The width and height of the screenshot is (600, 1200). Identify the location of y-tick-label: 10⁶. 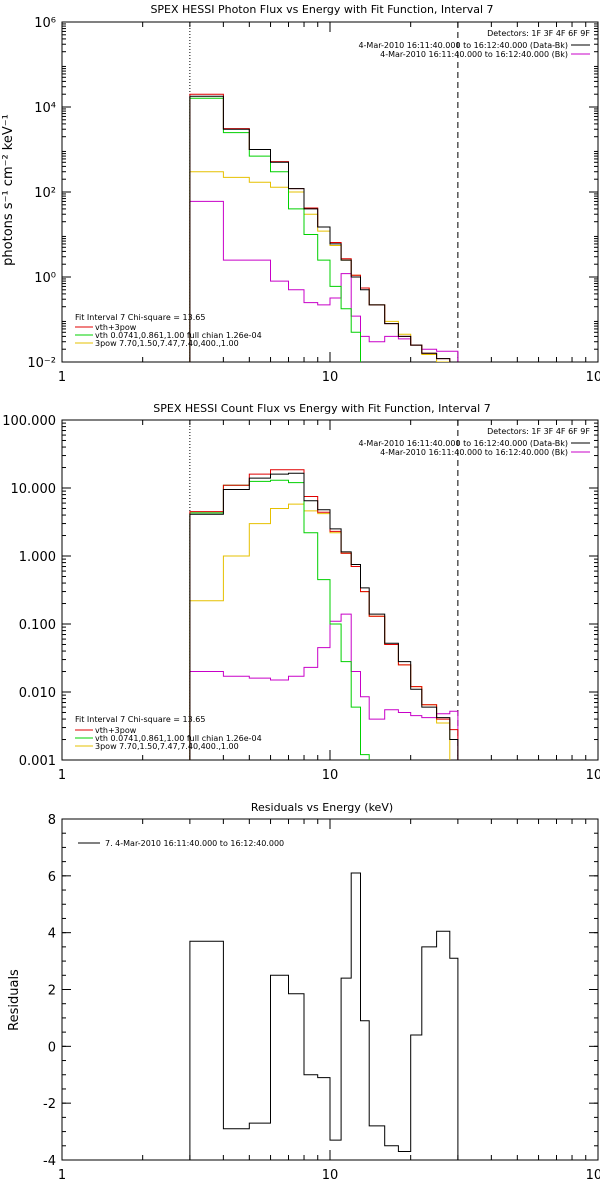
(45, 23).